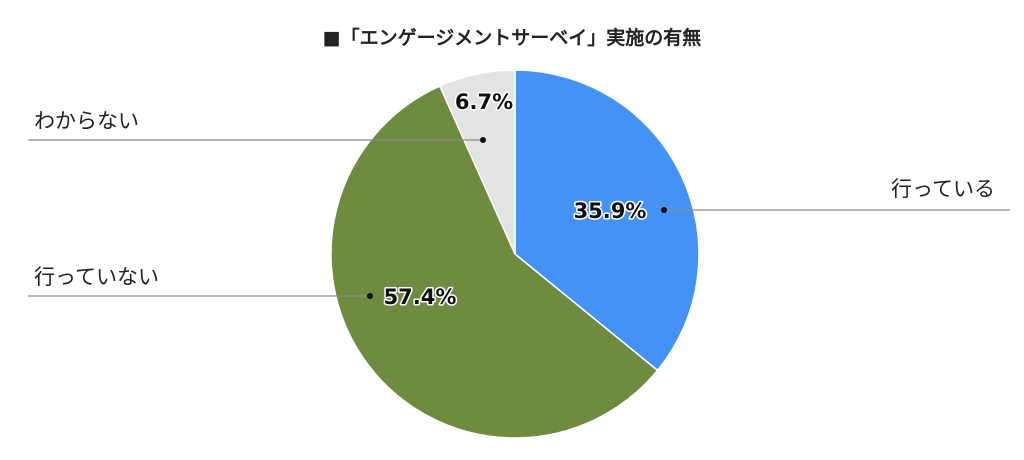 The image size is (1024, 460). I want to click on category-label-1: 行っていない, so click(96, 277).